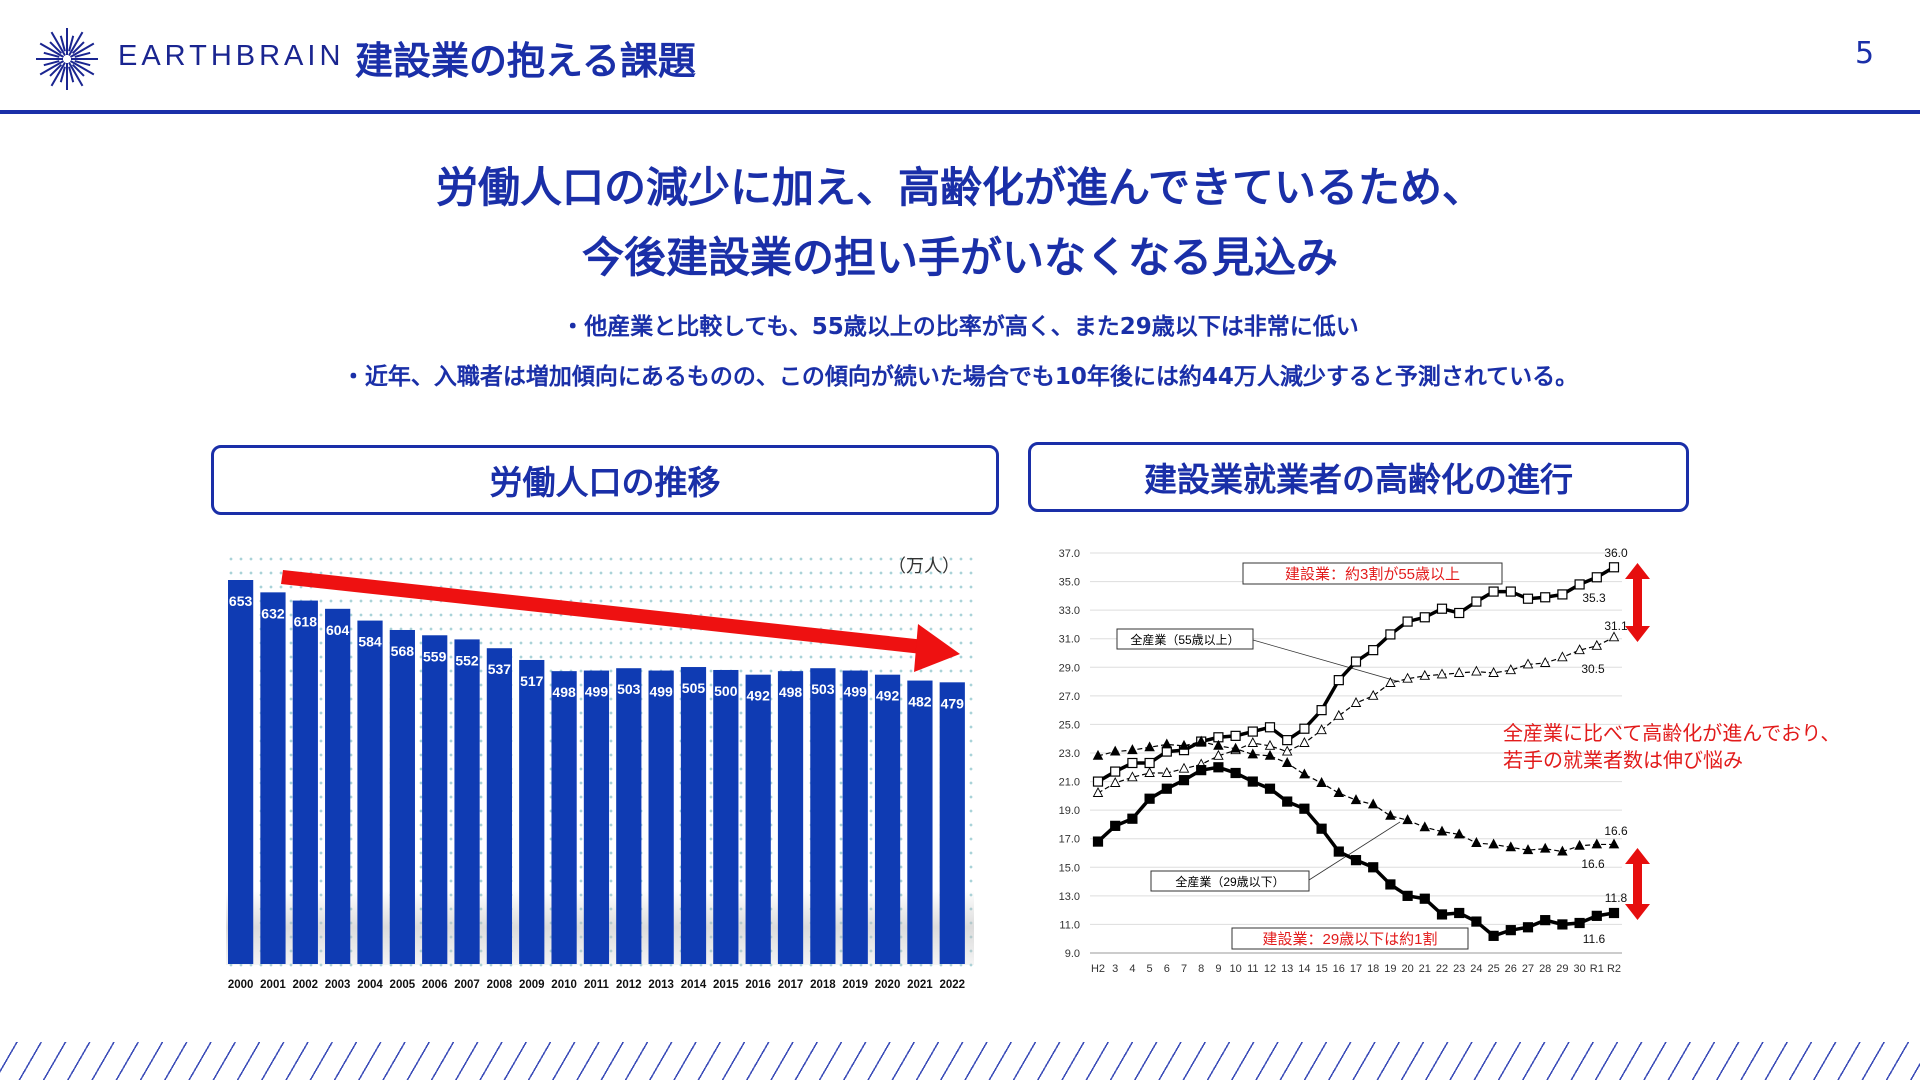 This screenshot has height=1080, width=1920. What do you see at coordinates (1355, 851) in the screenshot?
I see `series-line` at bounding box center [1355, 851].